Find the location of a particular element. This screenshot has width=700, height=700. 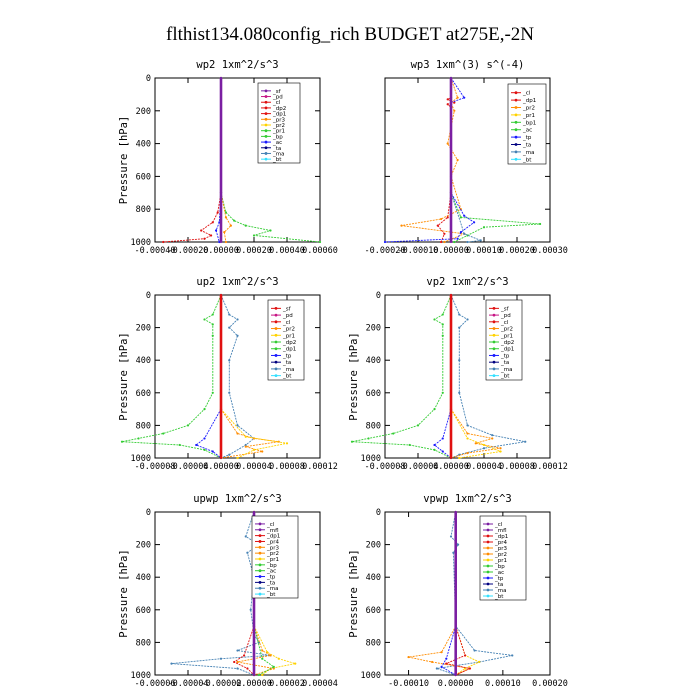

y-tick-label: 0 is located at coordinates (148, 79).